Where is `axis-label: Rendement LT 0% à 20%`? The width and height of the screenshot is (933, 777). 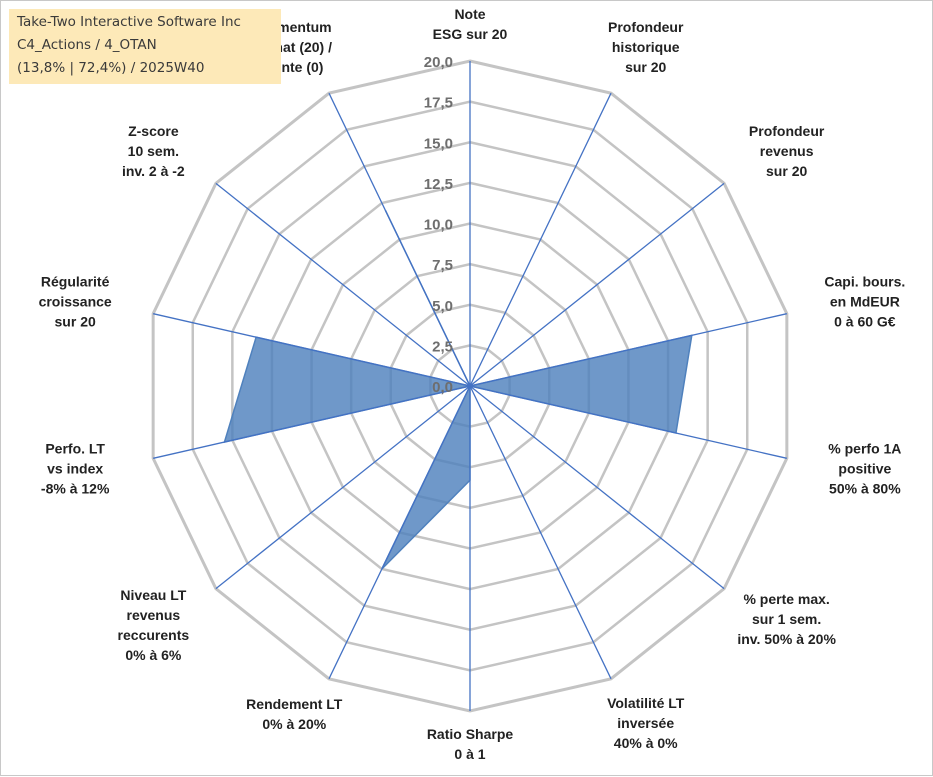
axis-label: Rendement LT 0% à 20% is located at coordinates (294, 714).